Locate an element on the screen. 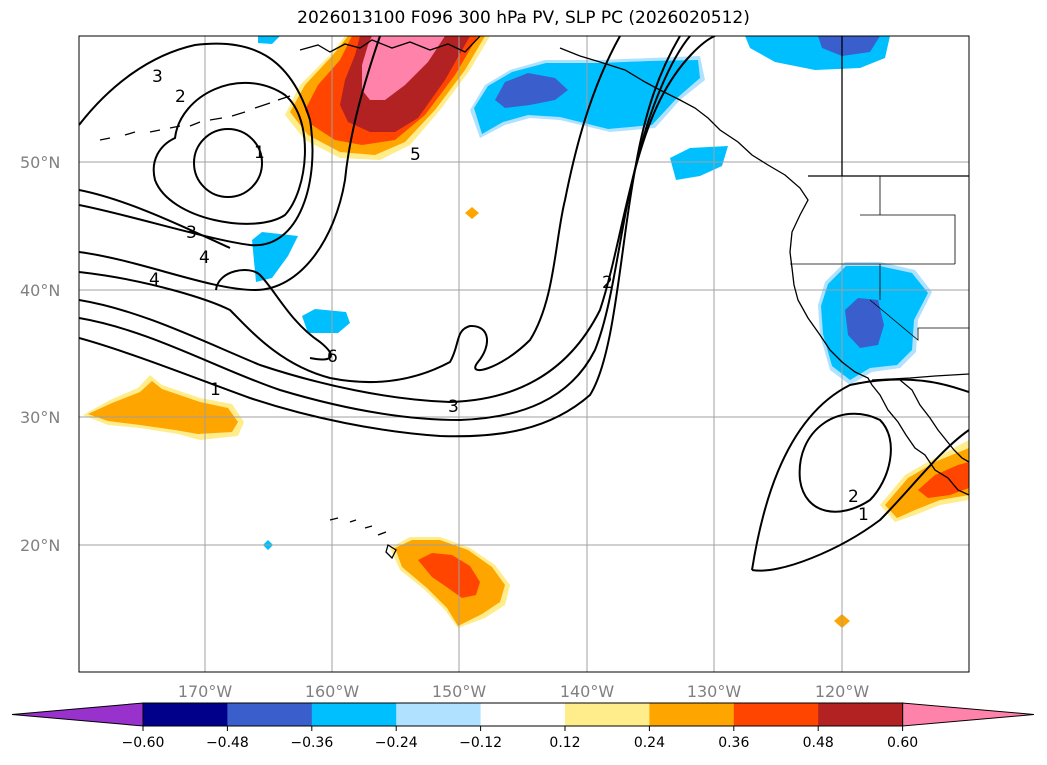 The image size is (1047, 765). lon-label: 170°W is located at coordinates (205, 691).